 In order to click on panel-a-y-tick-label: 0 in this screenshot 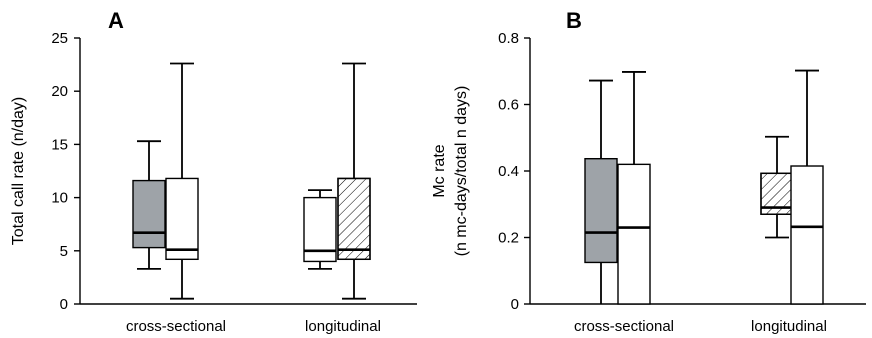, I will do `click(64, 304)`.